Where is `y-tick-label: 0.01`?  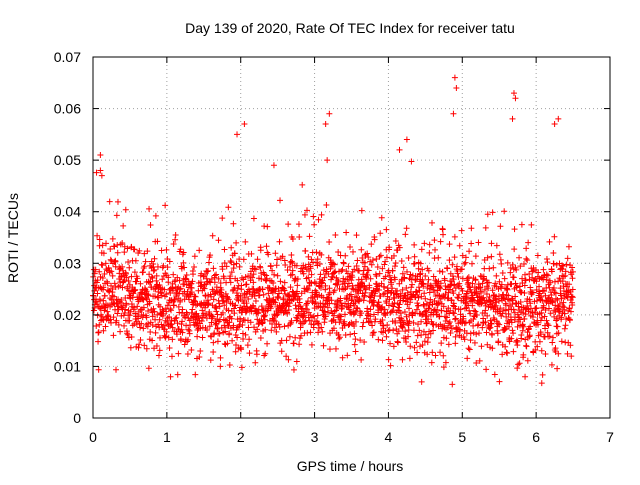 y-tick-label: 0.01 is located at coordinates (67, 366).